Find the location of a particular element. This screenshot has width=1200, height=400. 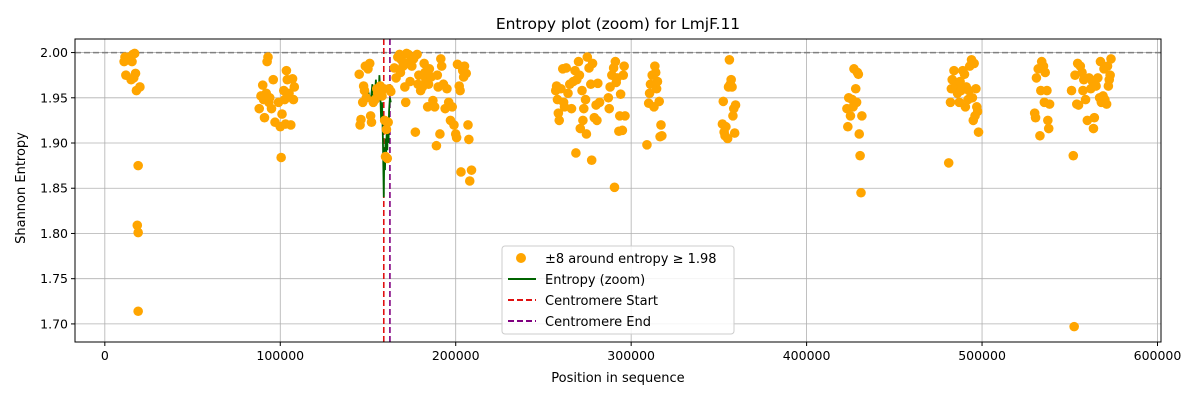

legend-centromere-start-label: Centromere Start is located at coordinates (601, 301).